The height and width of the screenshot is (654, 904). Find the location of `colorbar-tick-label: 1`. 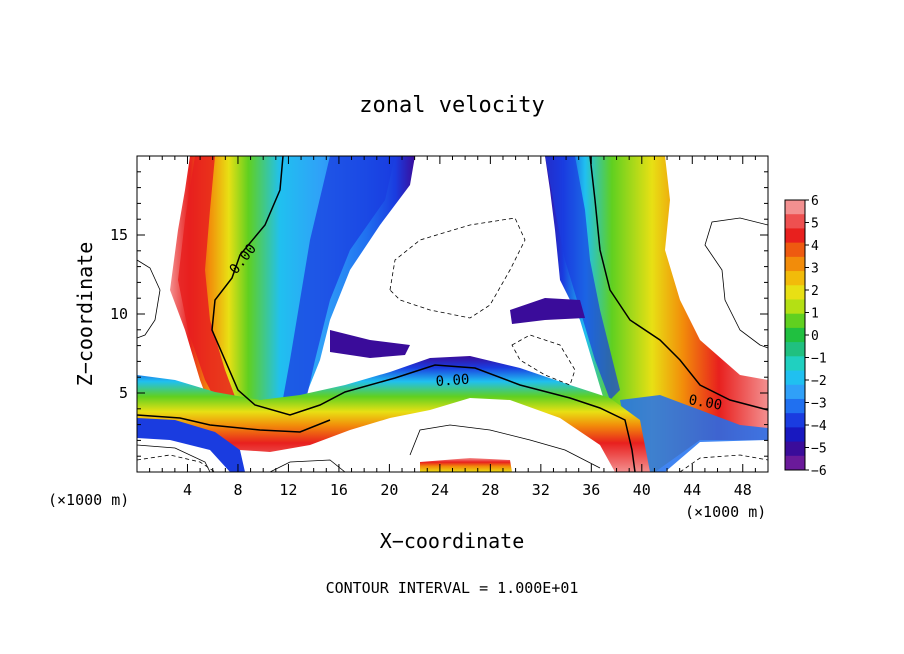

colorbar-tick-label: 1 is located at coordinates (815, 314).